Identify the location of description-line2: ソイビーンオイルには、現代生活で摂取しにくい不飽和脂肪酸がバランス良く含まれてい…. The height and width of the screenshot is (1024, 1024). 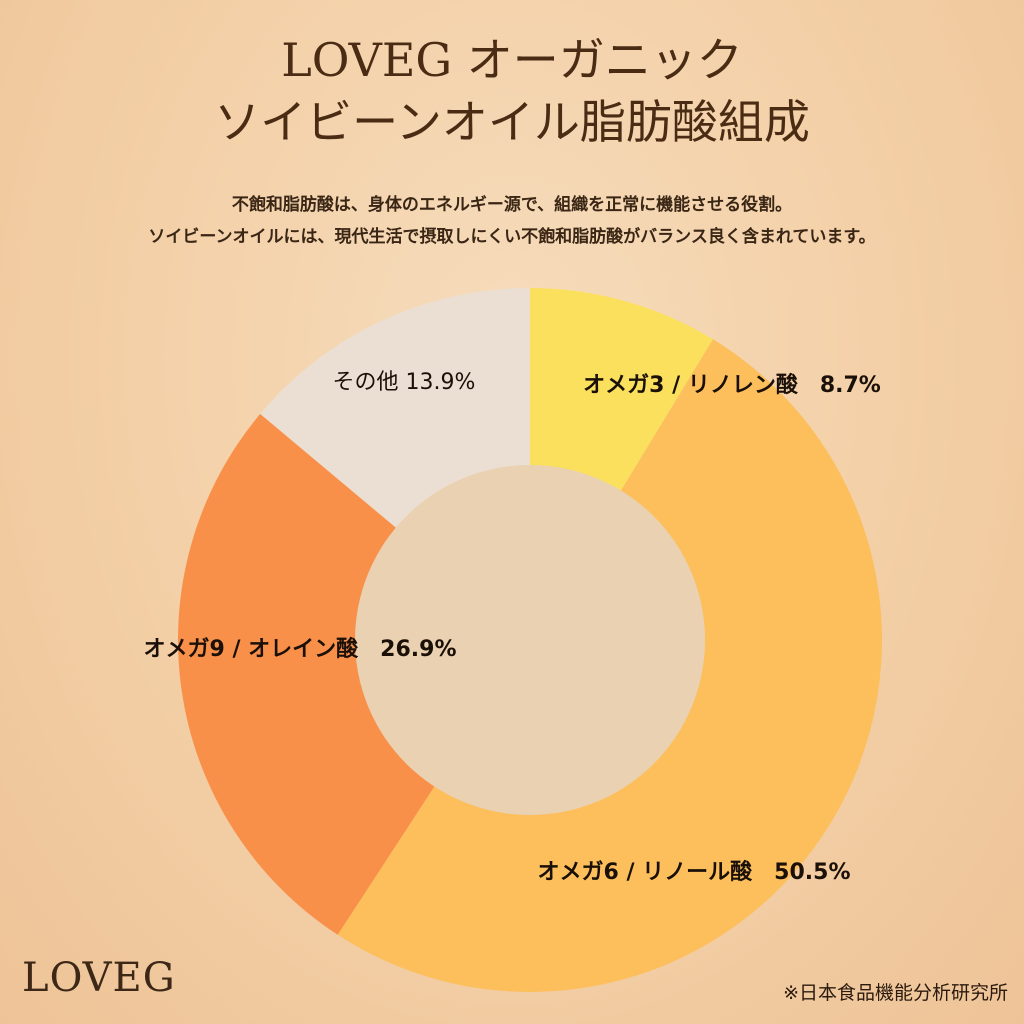
(512, 237).